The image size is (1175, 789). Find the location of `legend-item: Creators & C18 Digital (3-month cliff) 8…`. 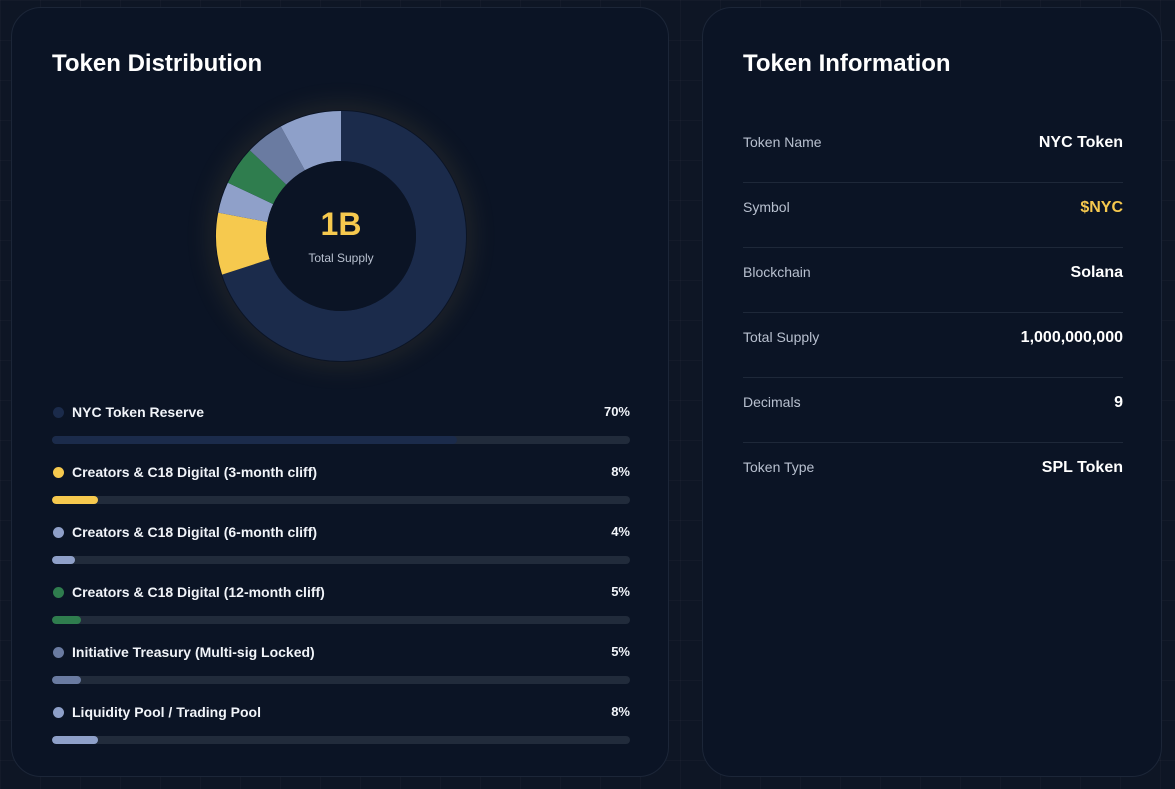

legend-item: Creators & C18 Digital (3-month cliff) 8… is located at coordinates (341, 493).